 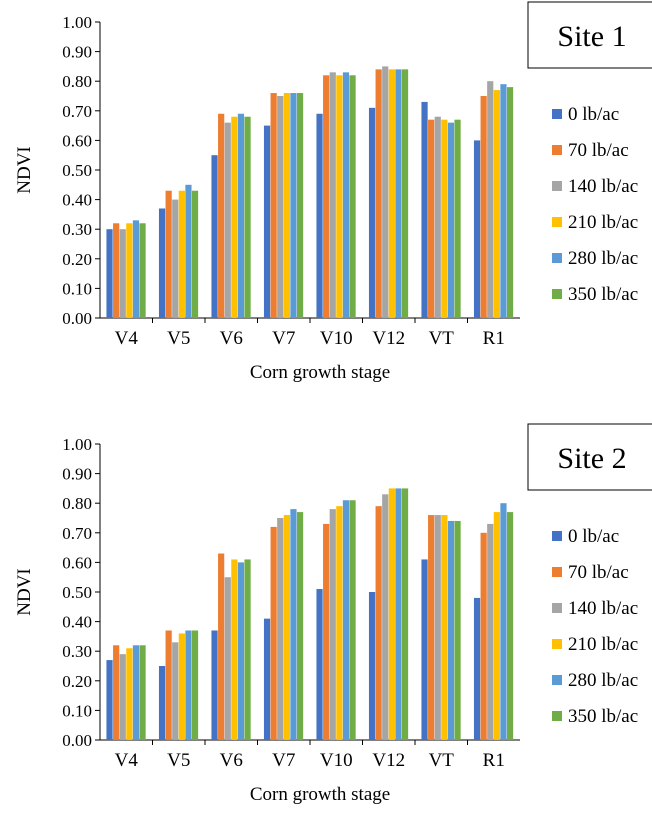 What do you see at coordinates (77, 170) in the screenshot?
I see `y-tick-label: 0.50` at bounding box center [77, 170].